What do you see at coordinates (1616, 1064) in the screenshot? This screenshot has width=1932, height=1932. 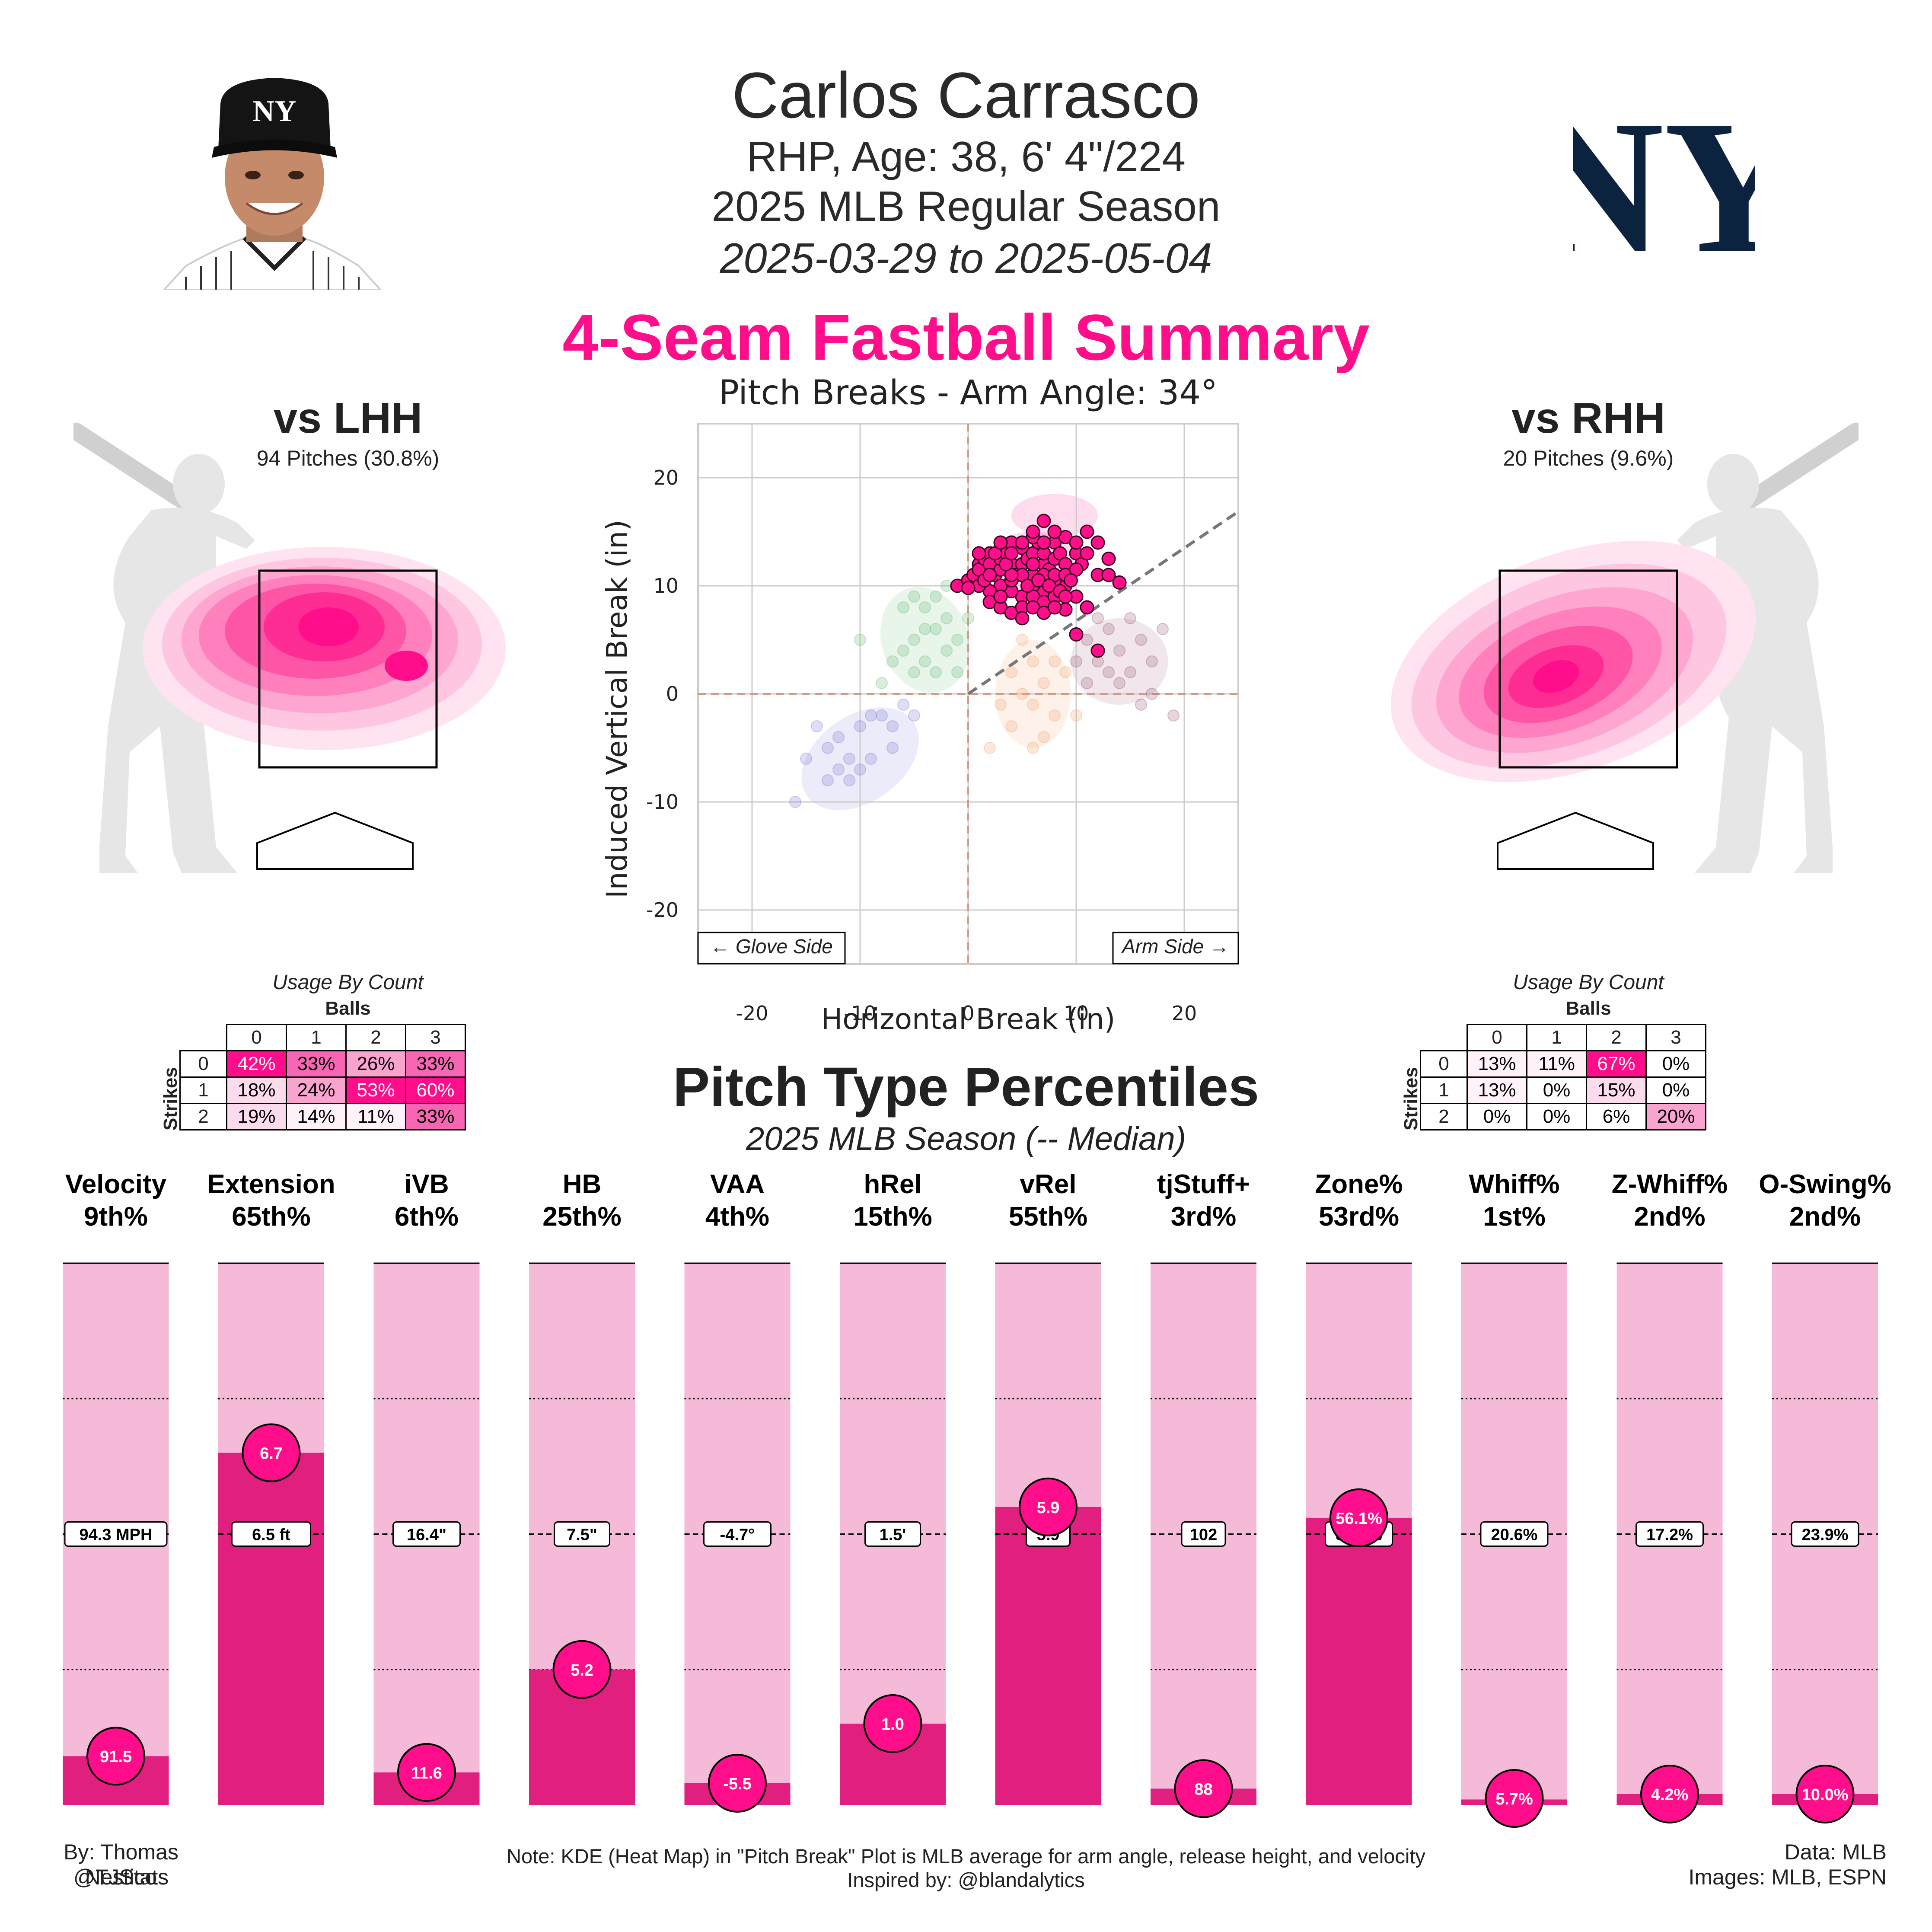 I see `rhh-usage-cell: 67%` at bounding box center [1616, 1064].